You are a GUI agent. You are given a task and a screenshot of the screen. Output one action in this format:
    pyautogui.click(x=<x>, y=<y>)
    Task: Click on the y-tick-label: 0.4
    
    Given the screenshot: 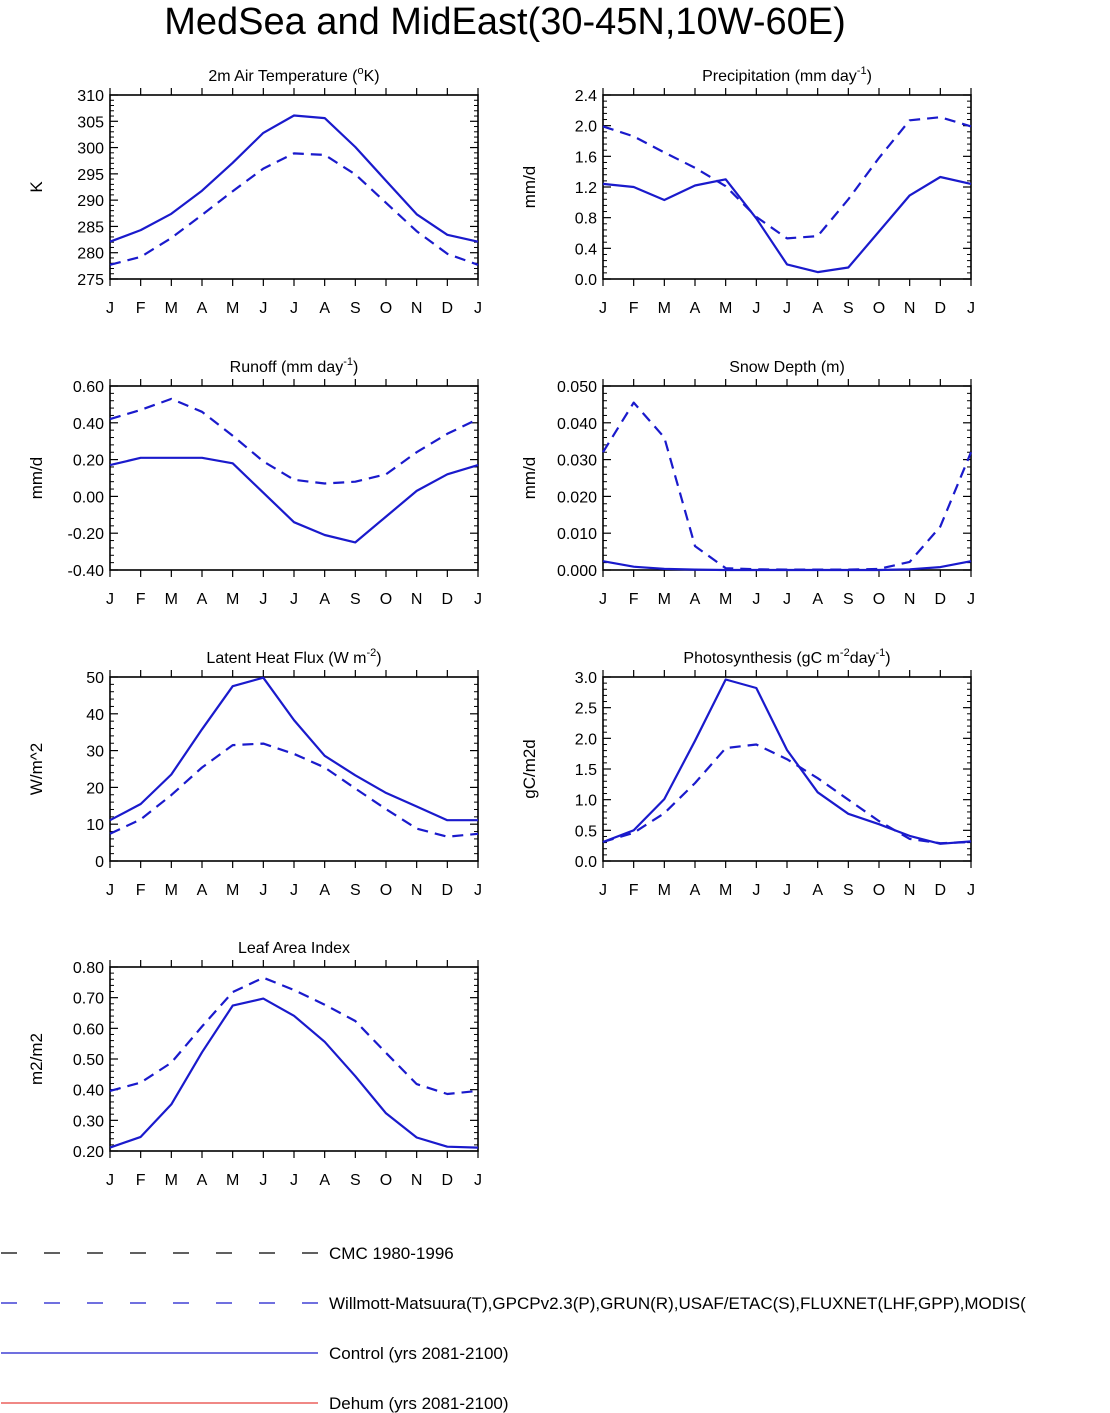 What is the action you would take?
    pyautogui.click(x=586, y=249)
    